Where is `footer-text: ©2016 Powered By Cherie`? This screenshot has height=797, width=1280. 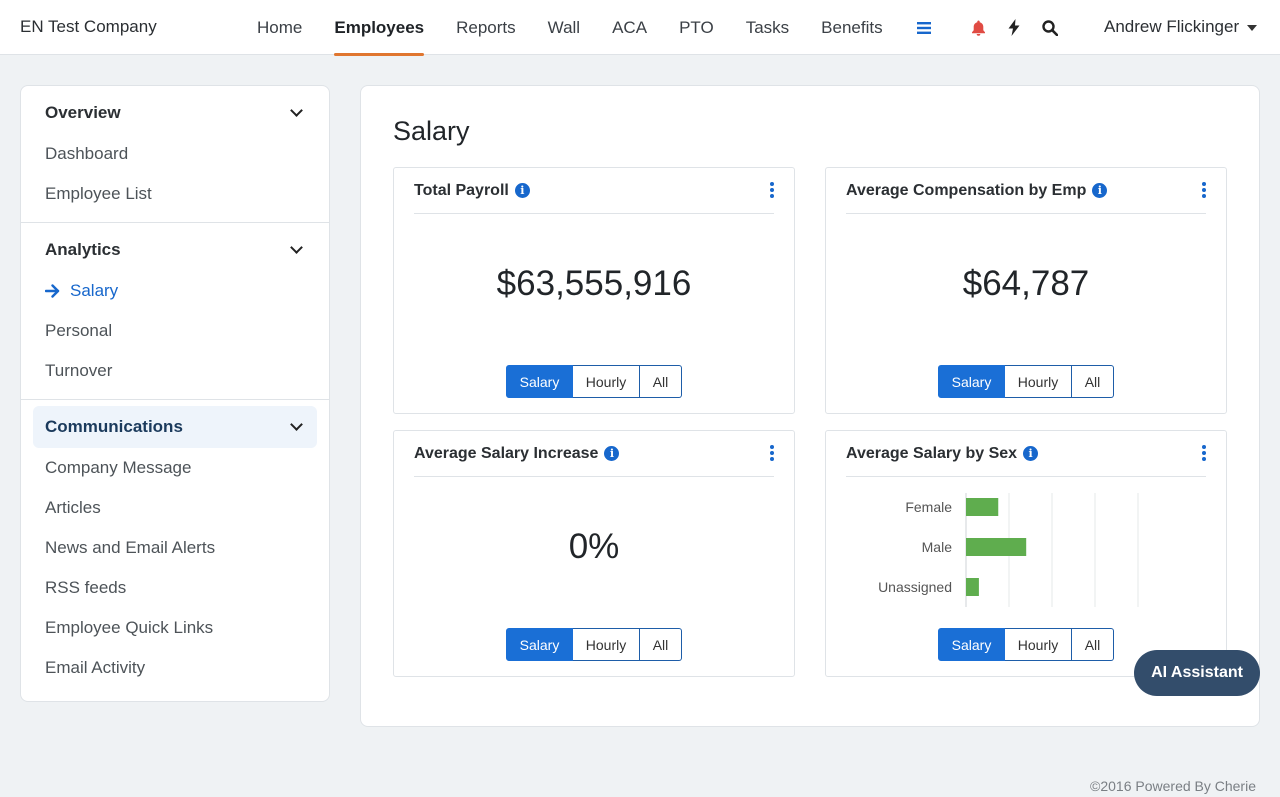
footer-text: ©2016 Powered By Cherie is located at coordinates (1173, 786).